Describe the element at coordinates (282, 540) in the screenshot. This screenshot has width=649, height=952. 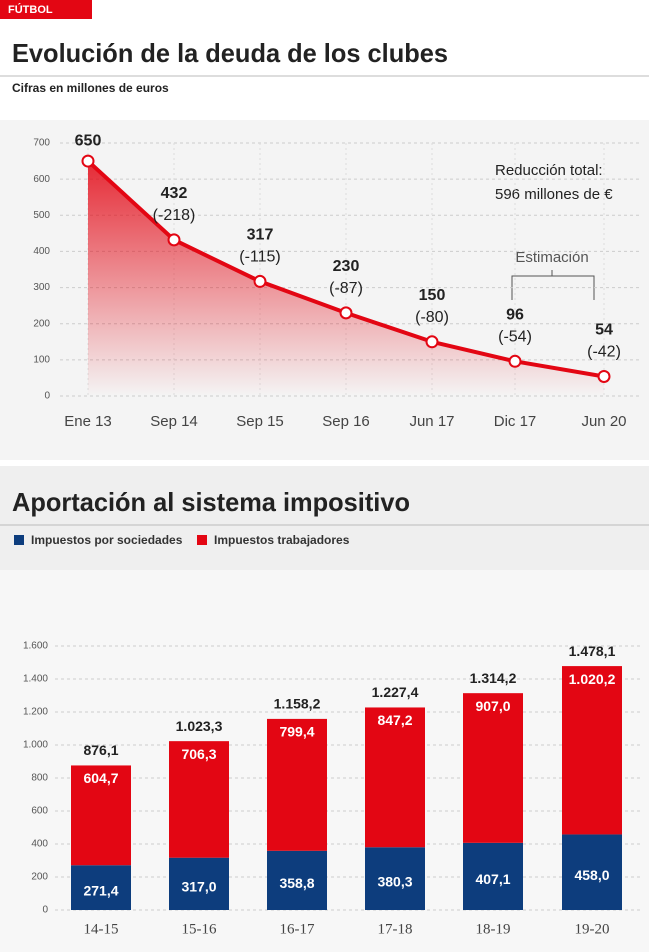
I see `legend-label: Impuestos trabajadores` at that location.